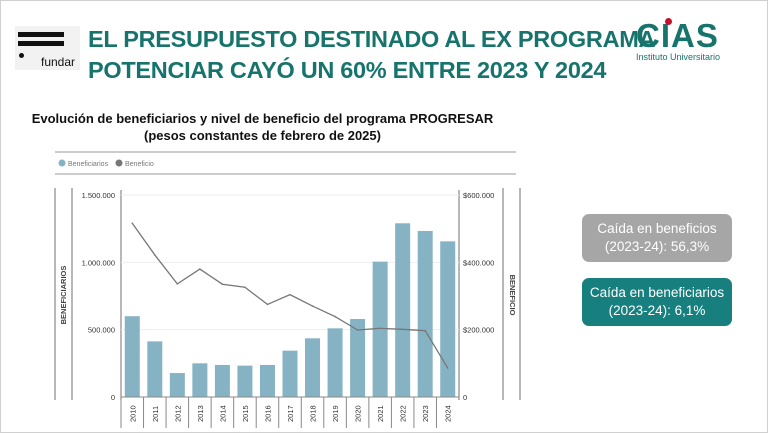  What do you see at coordinates (403, 413) in the screenshot?
I see `x-tick-label: 2022` at bounding box center [403, 413].